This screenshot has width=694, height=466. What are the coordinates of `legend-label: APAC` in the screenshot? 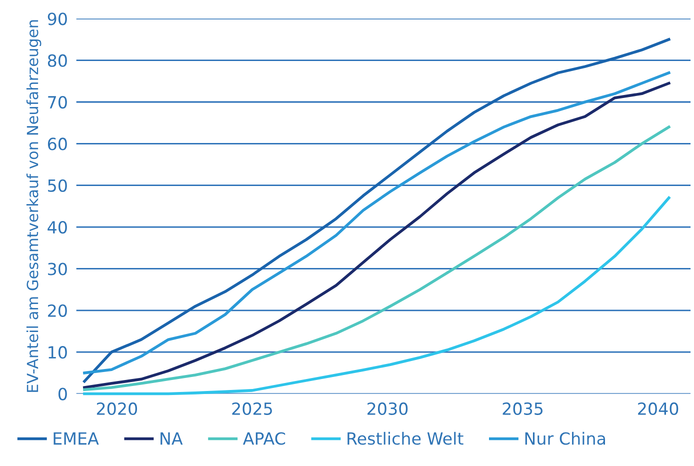 It's located at (264, 438).